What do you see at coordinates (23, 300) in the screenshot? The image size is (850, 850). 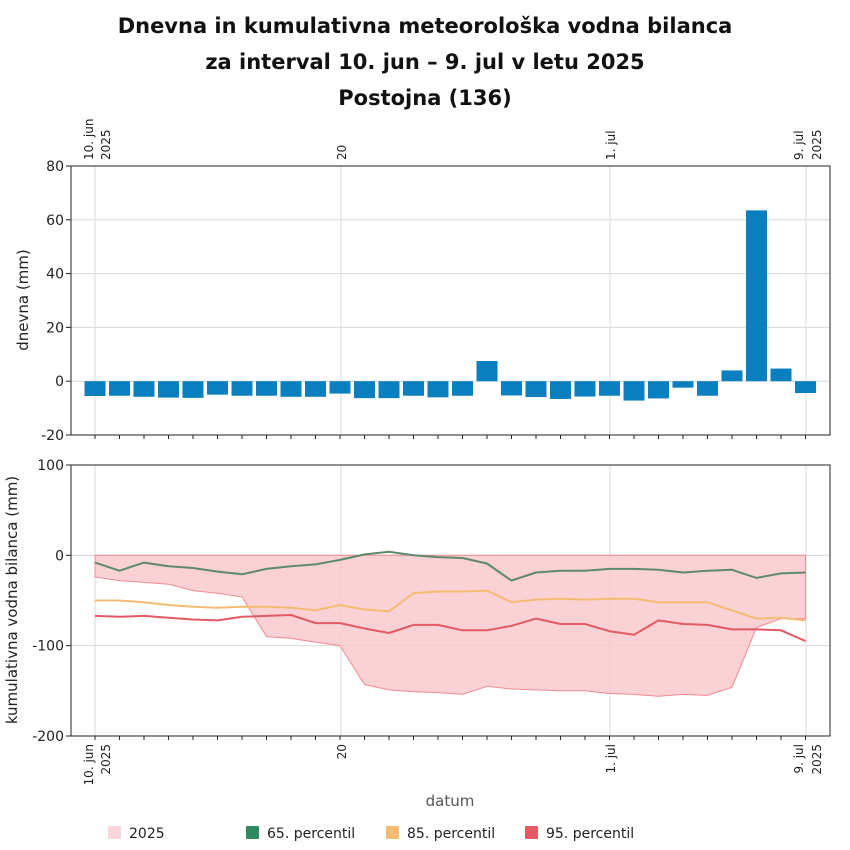 I see `top-y-axis-title: dnevna (mm)` at bounding box center [23, 300].